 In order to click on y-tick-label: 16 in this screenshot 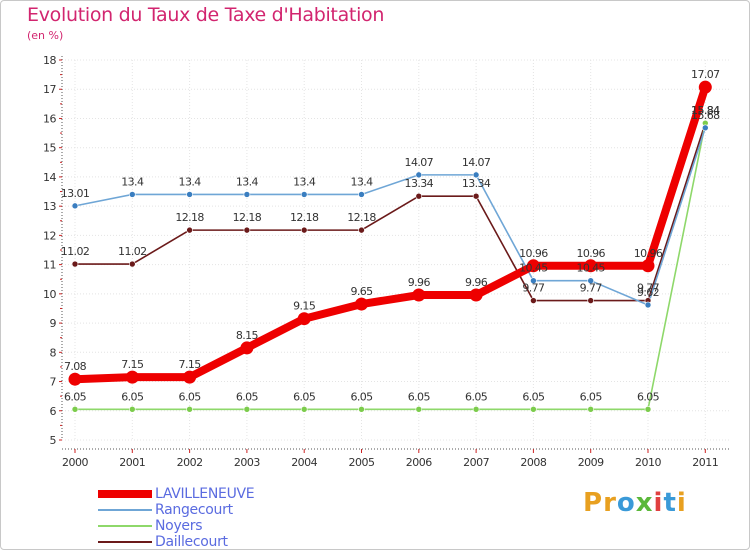, I will do `click(49, 118)`.